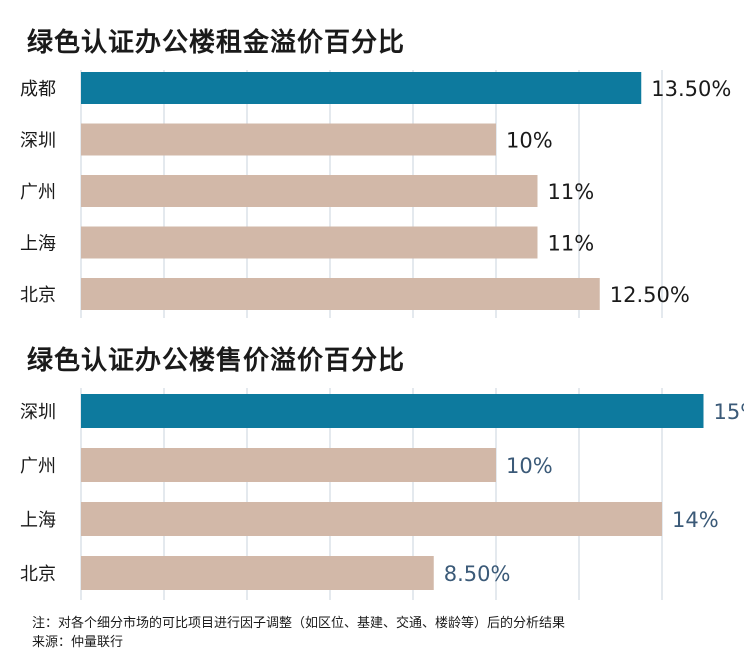 Image resolution: width=744 pixels, height=658 pixels. Describe the element at coordinates (571, 192) in the screenshot. I see `value-label-rent-2: 11%` at that location.